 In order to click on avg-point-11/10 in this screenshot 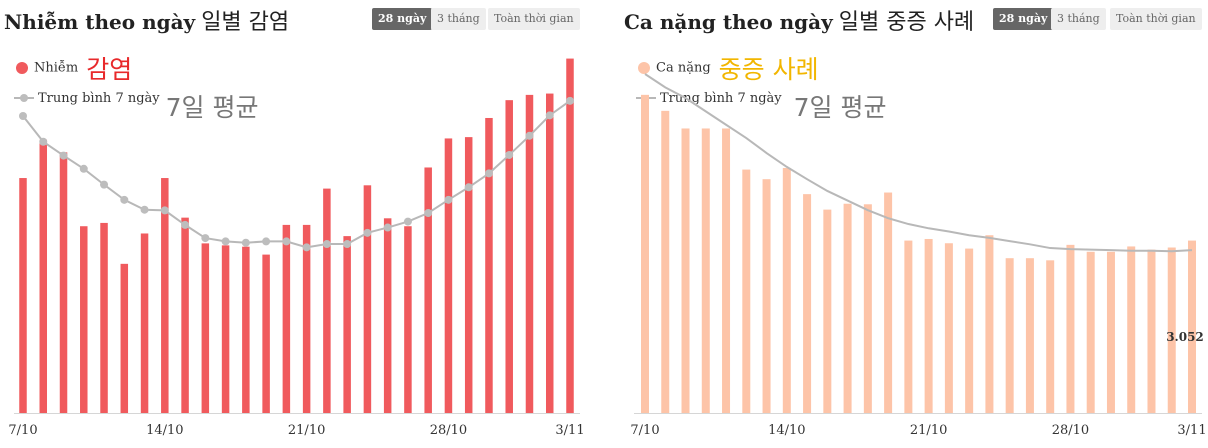, I will do `click(104, 184)`.